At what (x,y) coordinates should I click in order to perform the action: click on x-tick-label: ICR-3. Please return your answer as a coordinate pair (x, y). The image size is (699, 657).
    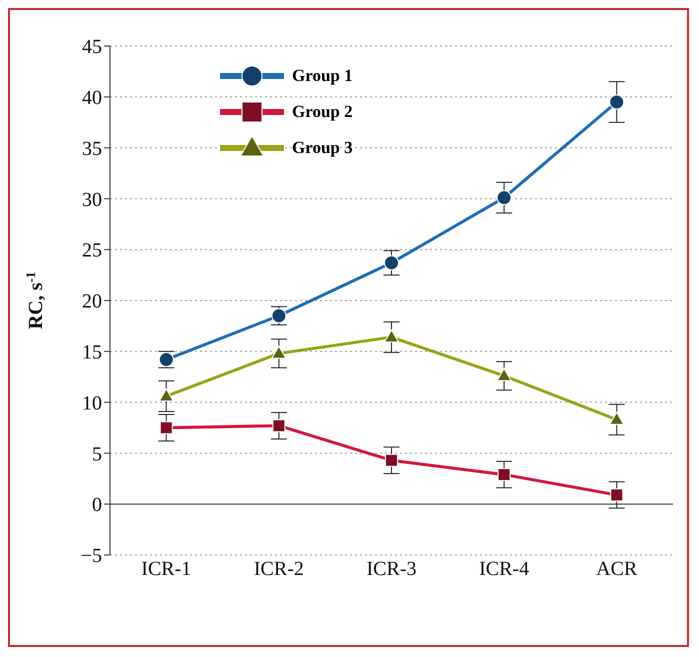
    Looking at the image, I should click on (391, 569).